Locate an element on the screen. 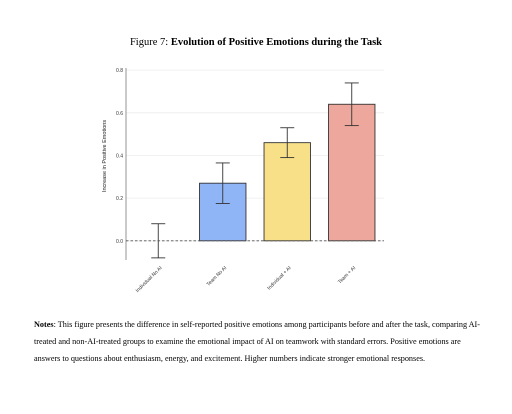  y-tick-label: 0.6 is located at coordinates (119, 114).